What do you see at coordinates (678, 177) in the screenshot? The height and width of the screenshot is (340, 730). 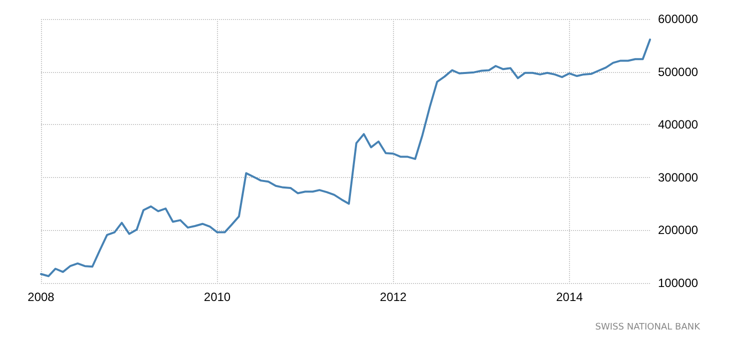 I see `y-tick-label: 300000` at bounding box center [678, 177].